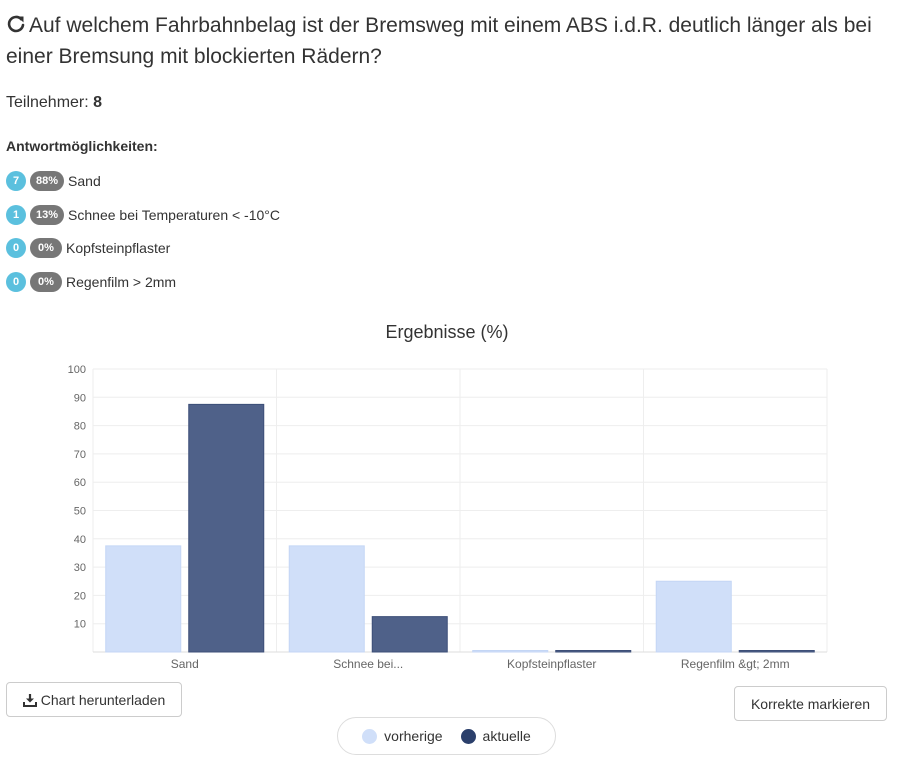 The image size is (900, 762). I want to click on x-tick-label: Sand, so click(185, 664).